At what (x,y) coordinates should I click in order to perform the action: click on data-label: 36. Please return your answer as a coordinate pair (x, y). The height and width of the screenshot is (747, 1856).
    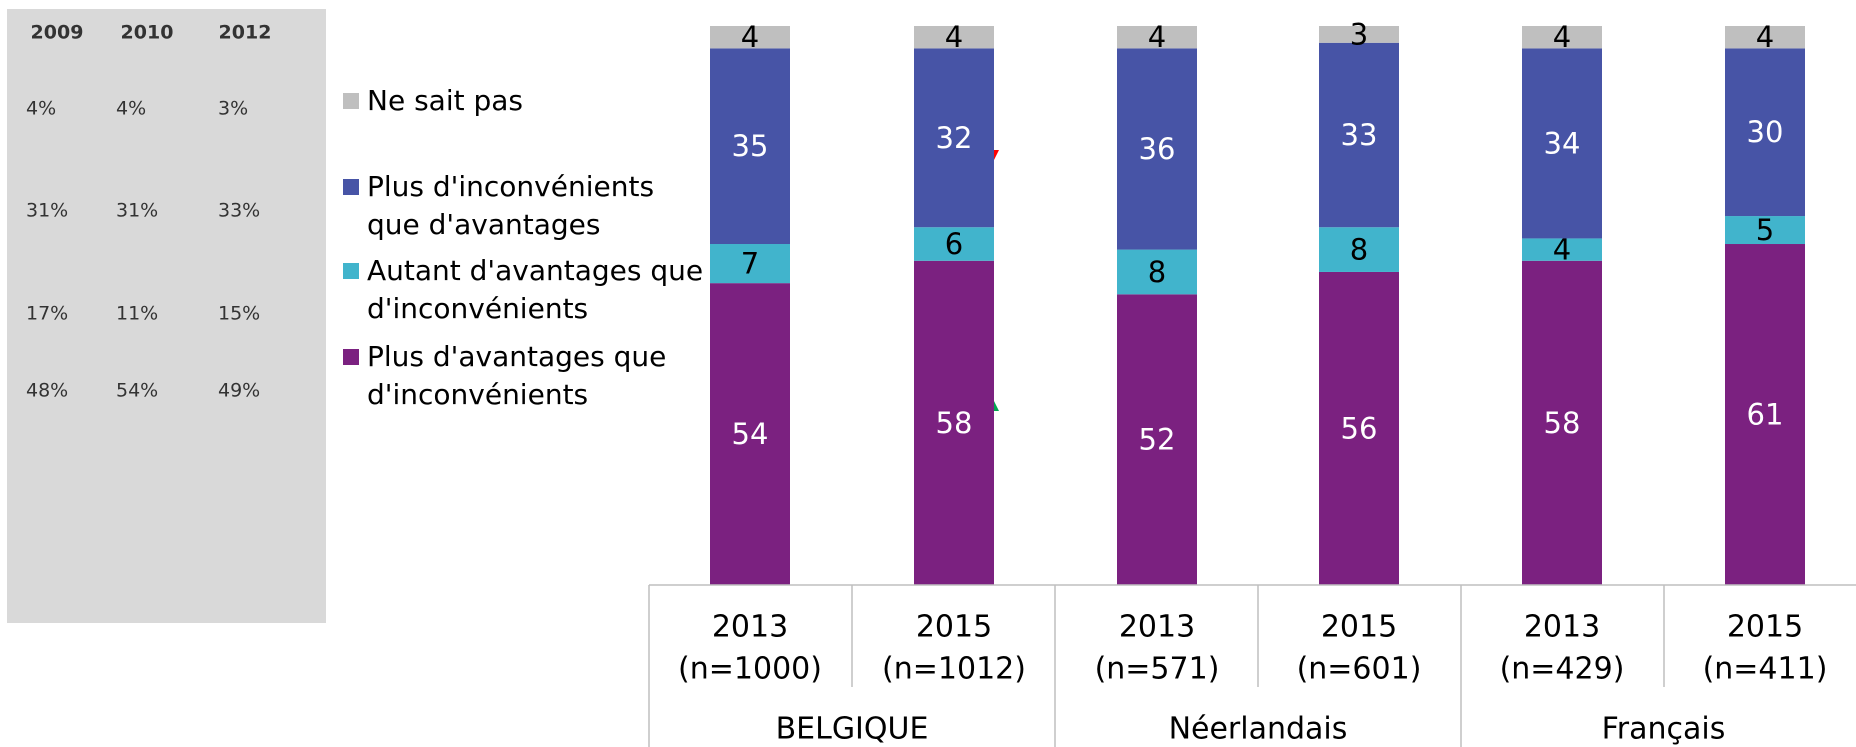
    Looking at the image, I should click on (1157, 149).